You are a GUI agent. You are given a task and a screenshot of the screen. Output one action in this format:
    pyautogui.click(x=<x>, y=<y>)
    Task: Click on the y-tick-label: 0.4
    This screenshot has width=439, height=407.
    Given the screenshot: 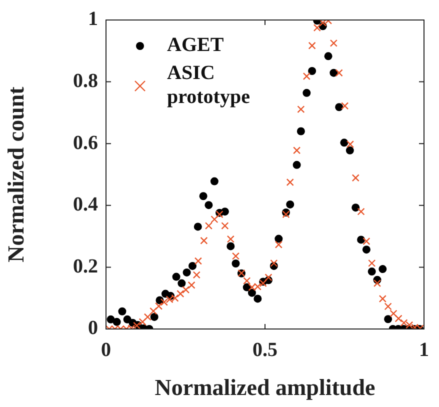 What is the action you would take?
    pyautogui.click(x=85, y=205)
    